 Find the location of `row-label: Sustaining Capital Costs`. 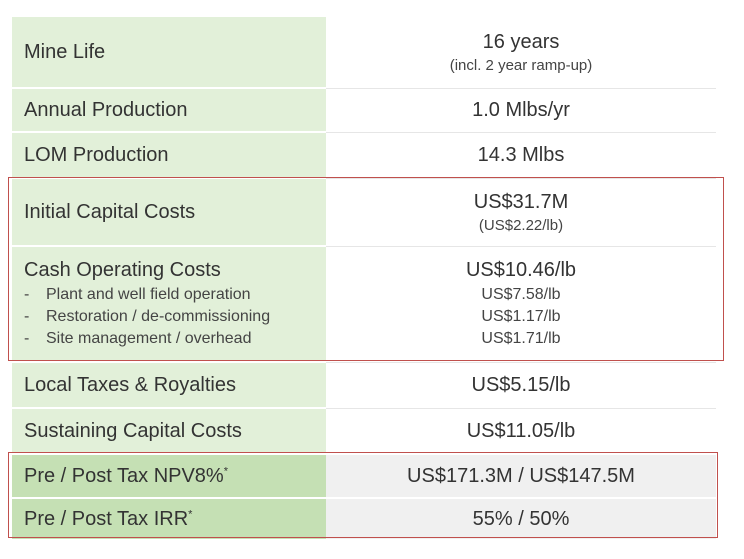

row-label: Sustaining Capital Costs is located at coordinates (169, 431).